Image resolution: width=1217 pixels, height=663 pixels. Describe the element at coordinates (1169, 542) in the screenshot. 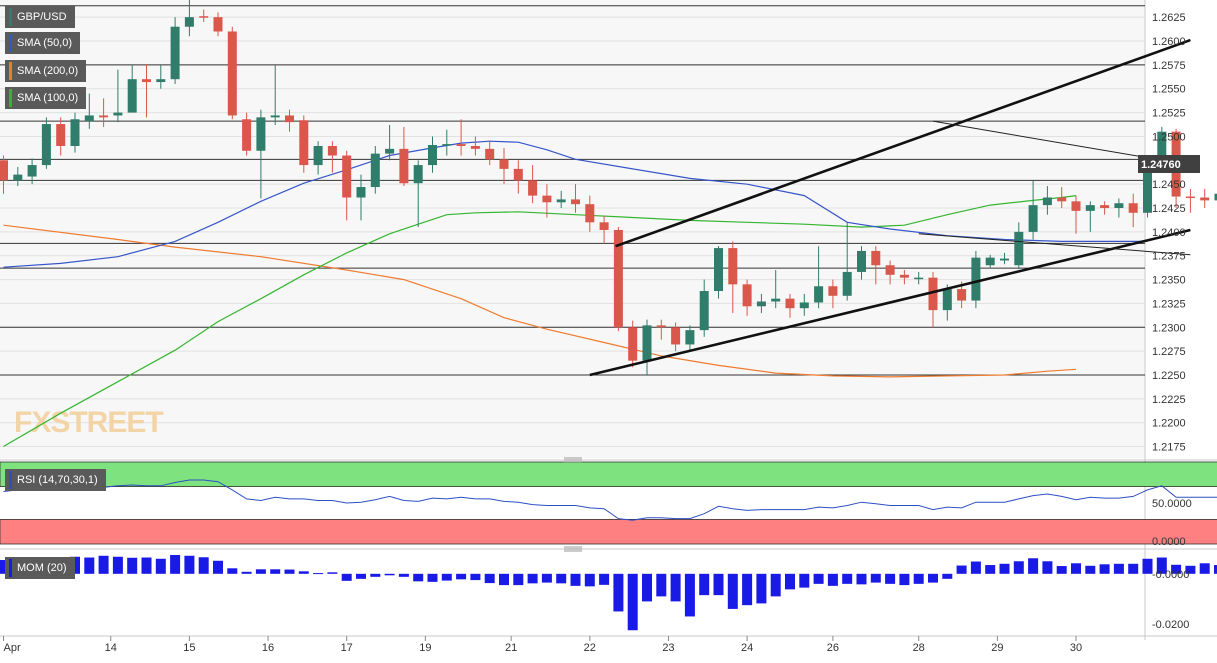

I see `rsi-tick-label: 0.0000` at that location.